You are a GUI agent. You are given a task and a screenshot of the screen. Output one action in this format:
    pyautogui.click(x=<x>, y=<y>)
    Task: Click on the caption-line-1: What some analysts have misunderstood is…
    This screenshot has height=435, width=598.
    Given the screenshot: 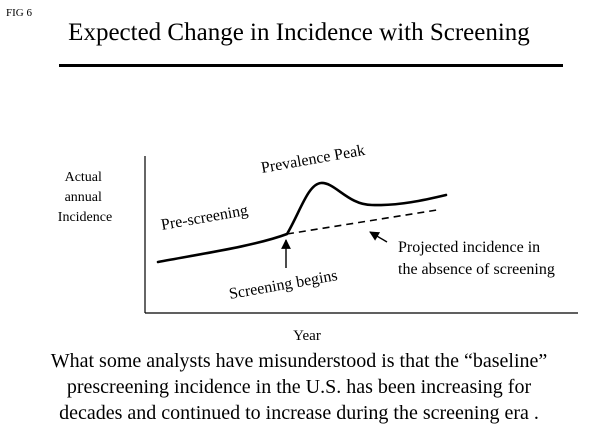 What is the action you would take?
    pyautogui.click(x=299, y=361)
    